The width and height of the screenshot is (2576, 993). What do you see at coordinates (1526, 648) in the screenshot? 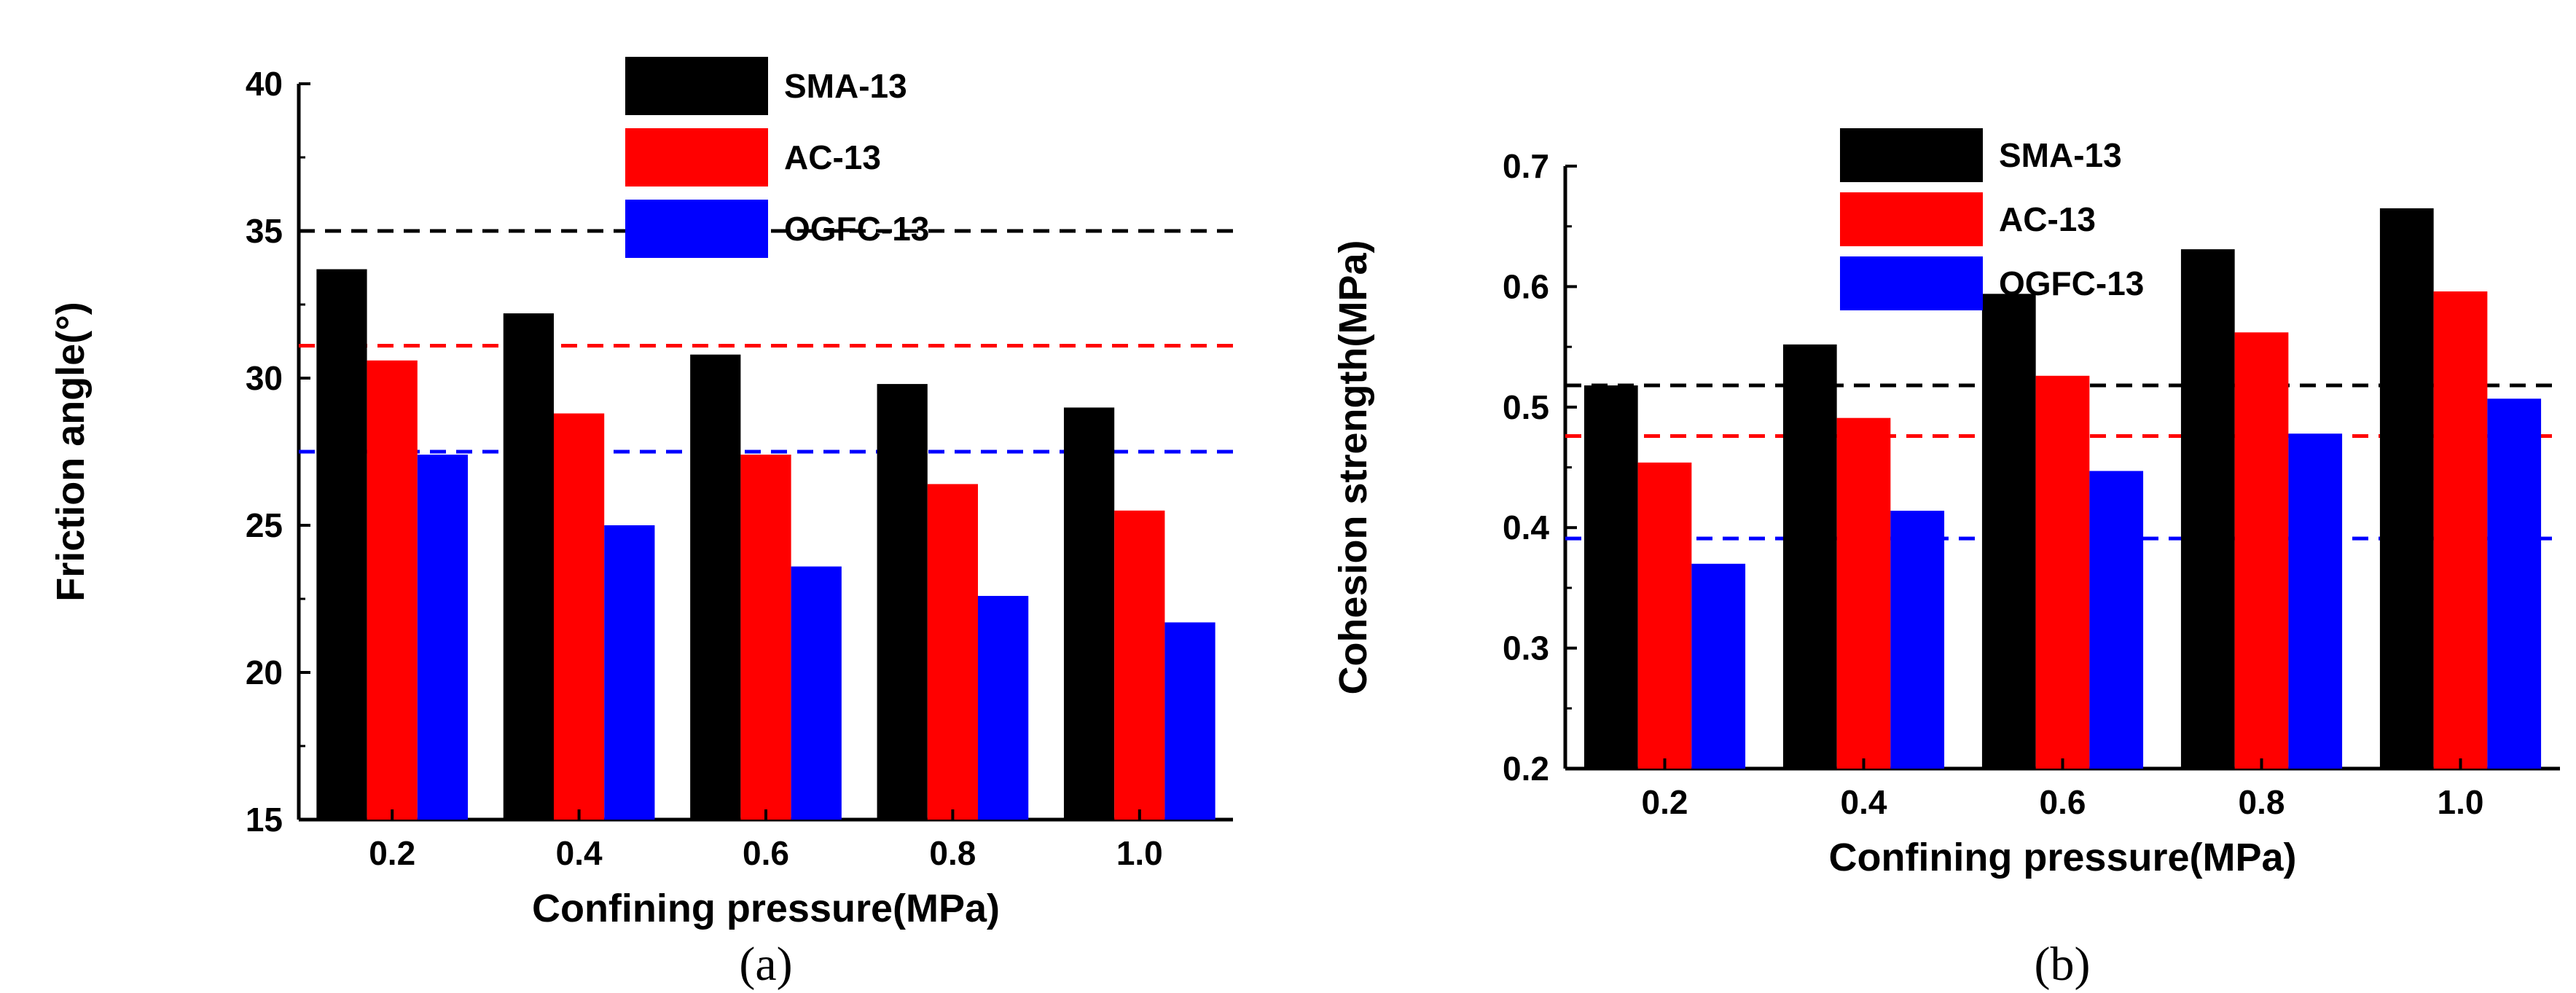
I see `y-tick-label: 0.3` at bounding box center [1526, 648].